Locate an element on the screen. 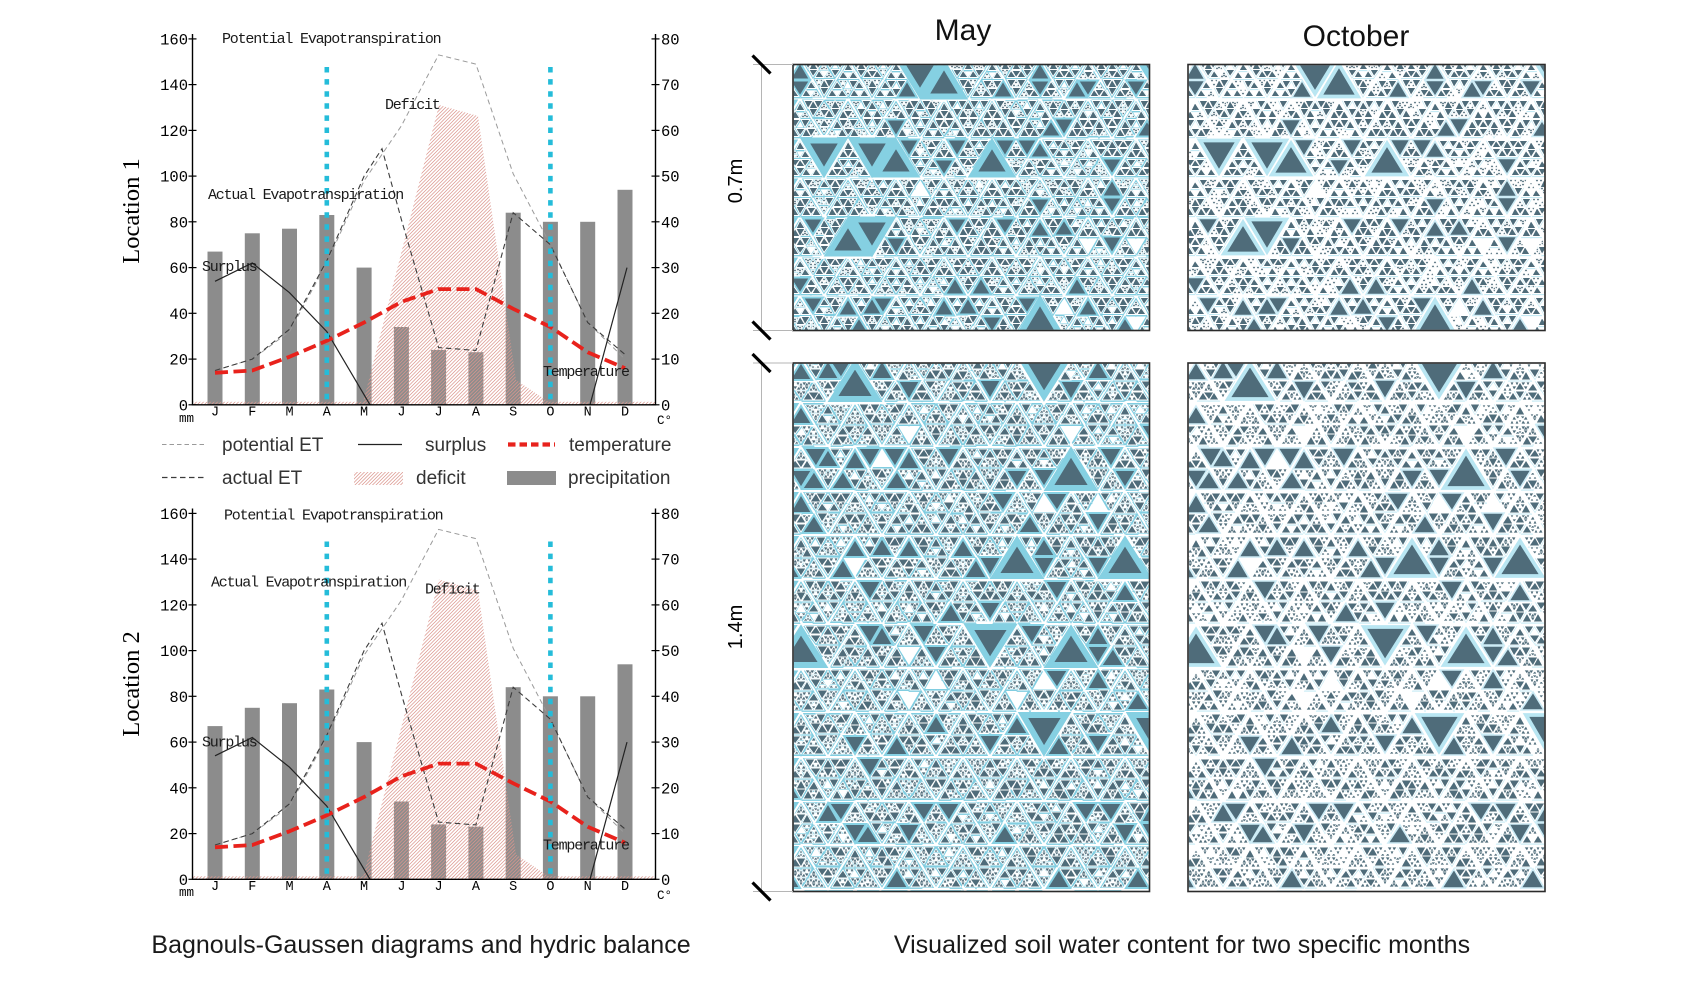  svg-text: temperature is located at coordinates (620, 445).